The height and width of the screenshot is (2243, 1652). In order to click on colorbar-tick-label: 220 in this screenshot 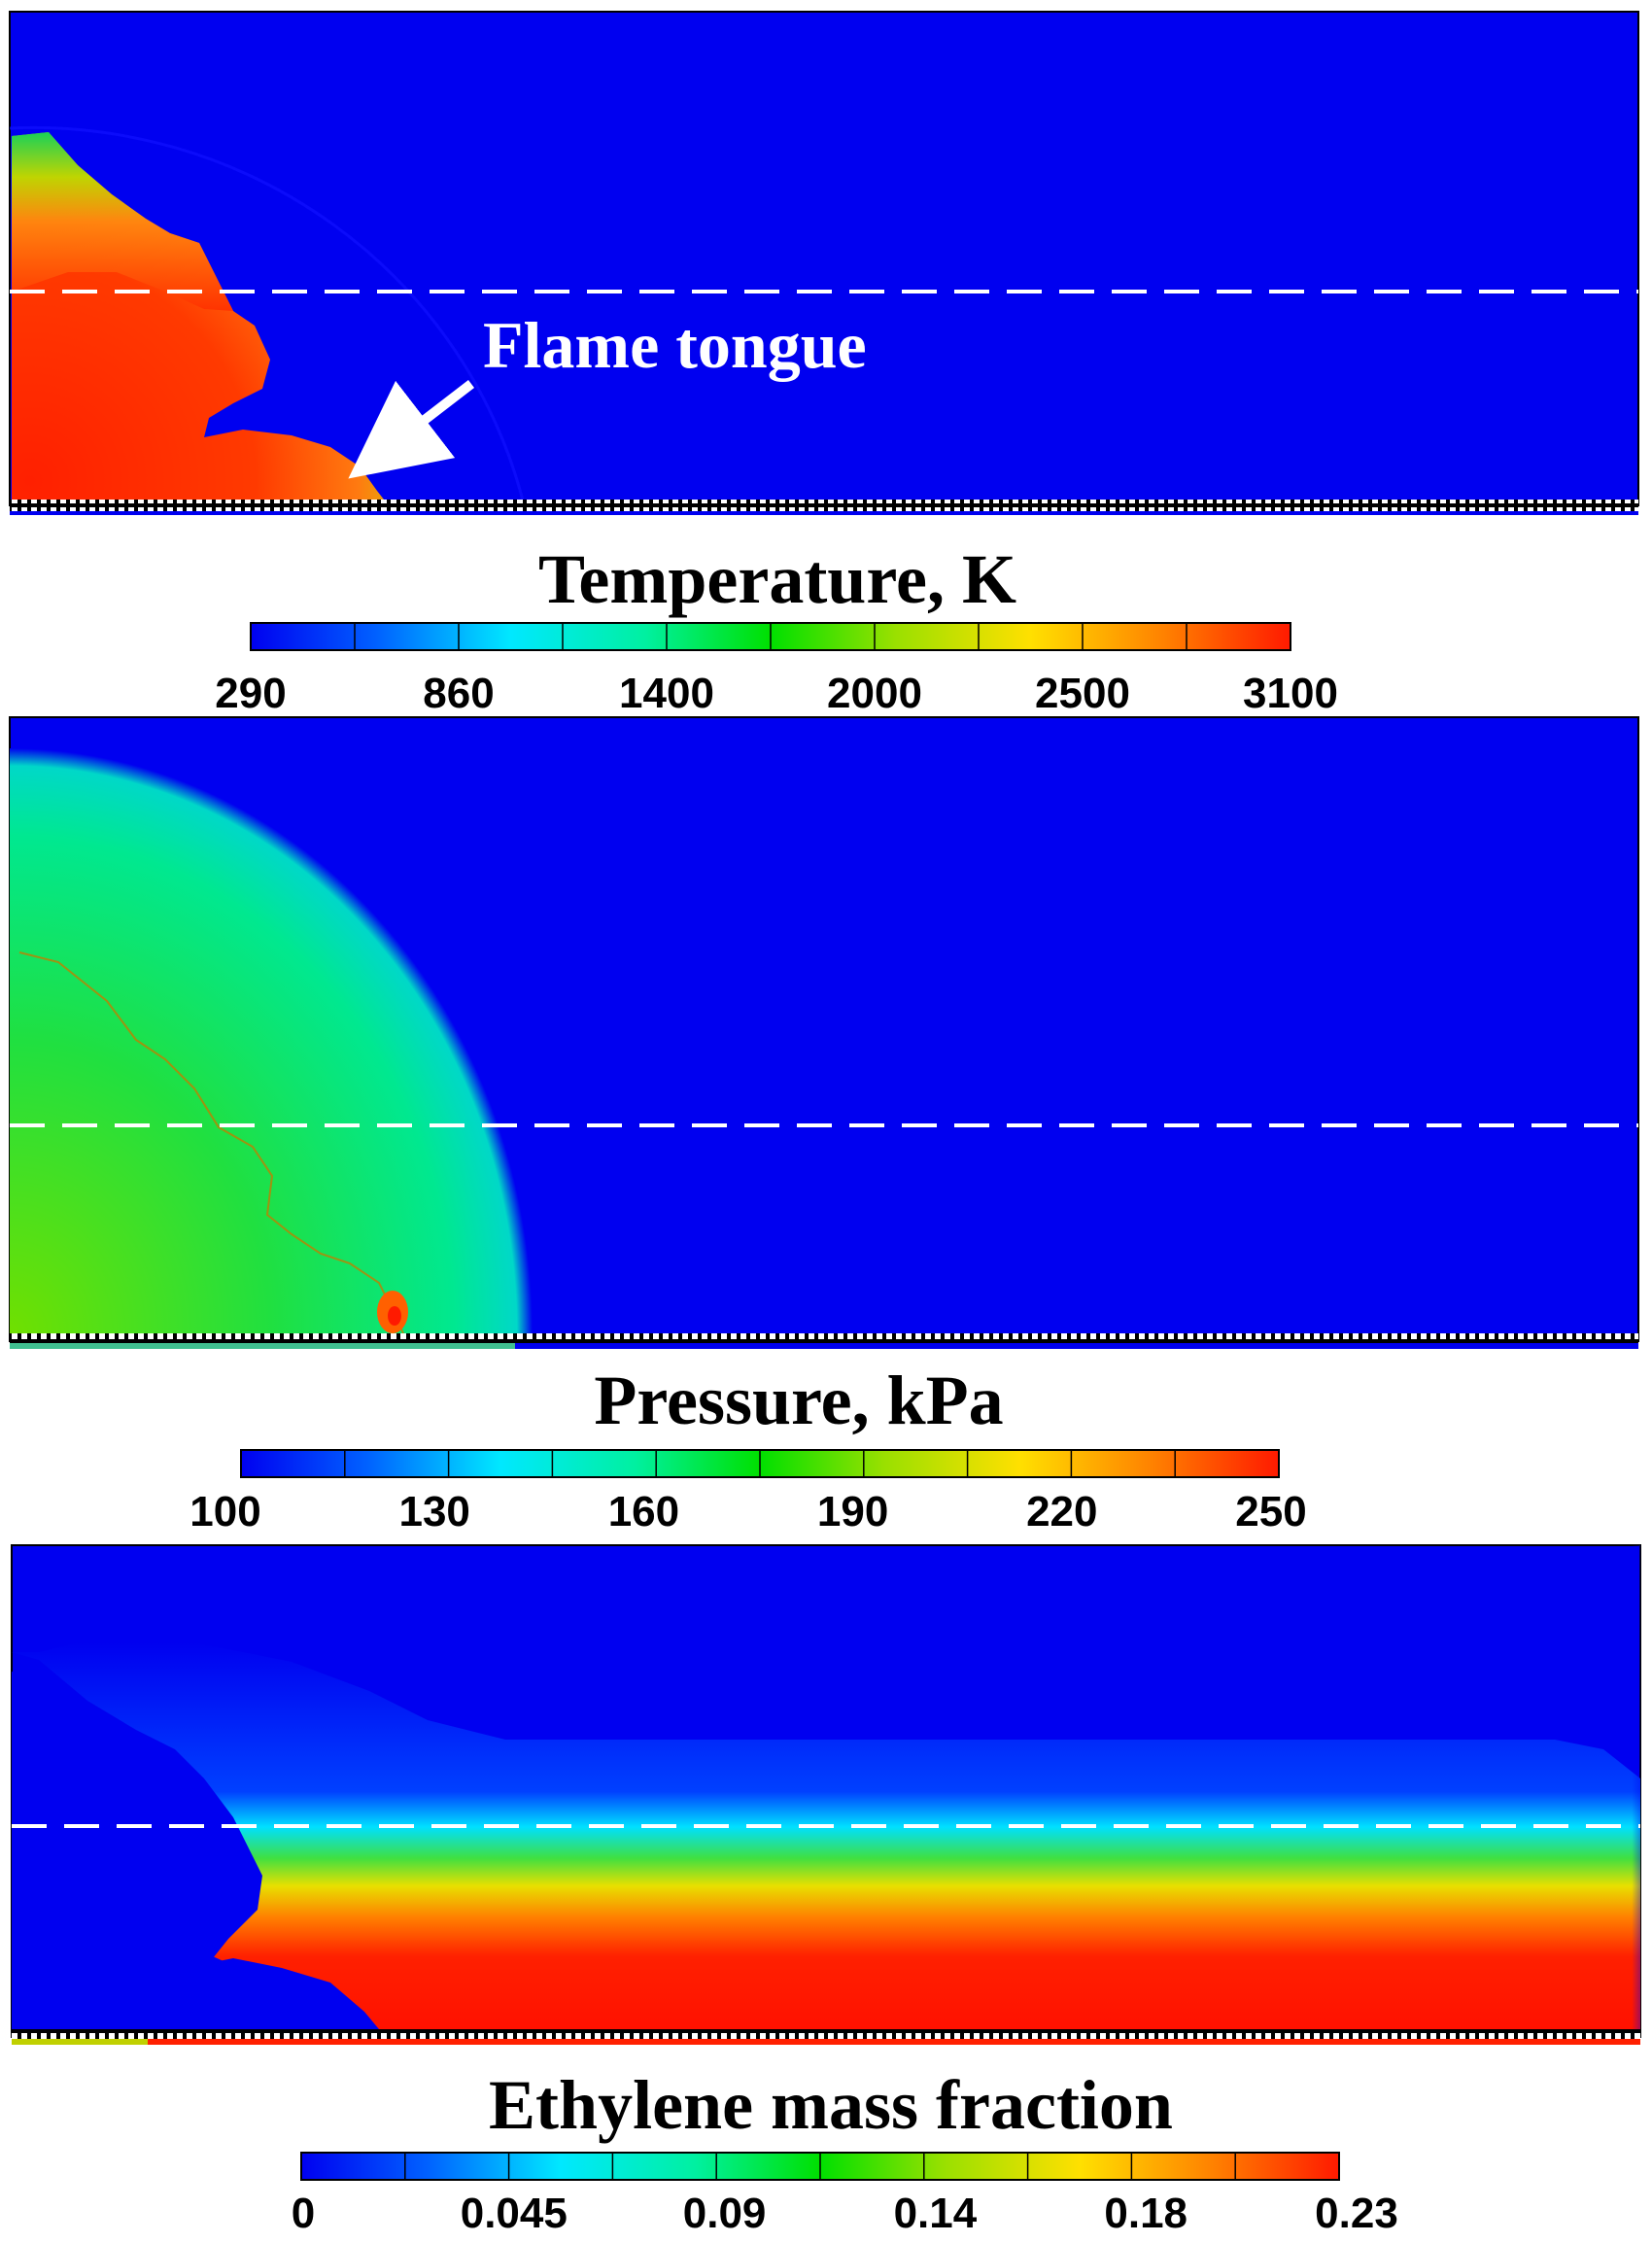, I will do `click(1061, 1512)`.